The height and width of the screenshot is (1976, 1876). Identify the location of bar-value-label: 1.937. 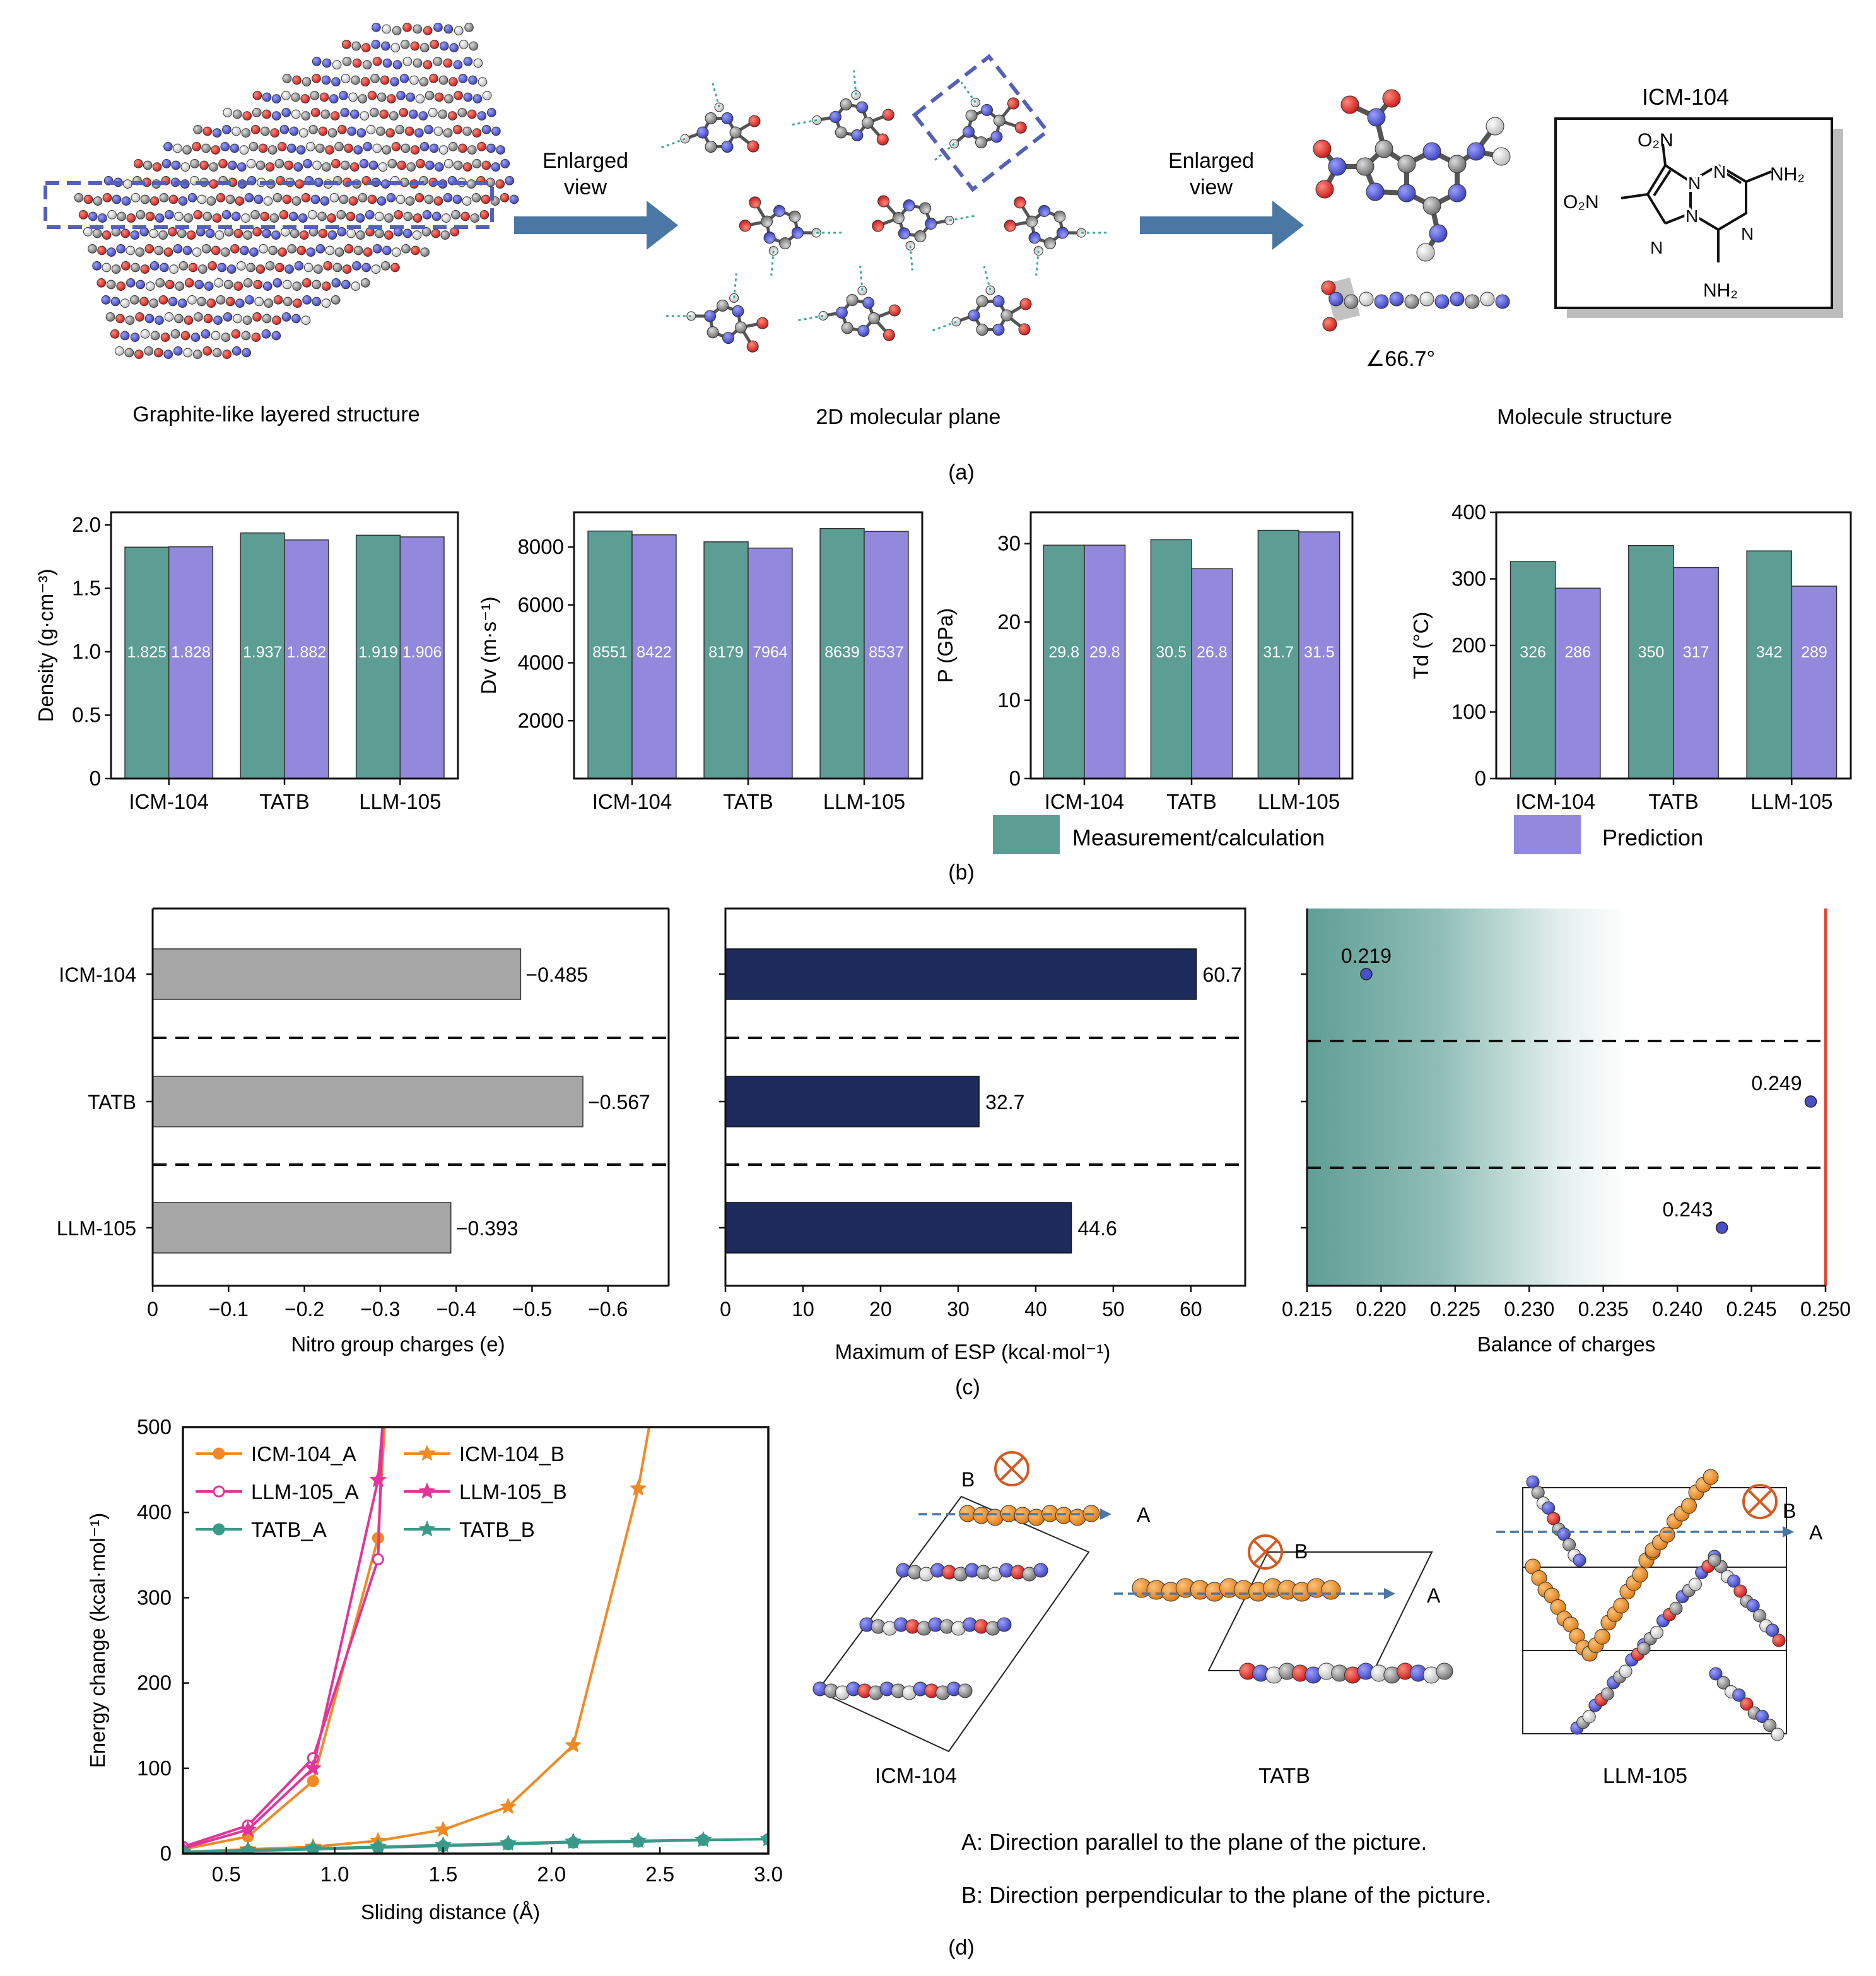
(263, 652).